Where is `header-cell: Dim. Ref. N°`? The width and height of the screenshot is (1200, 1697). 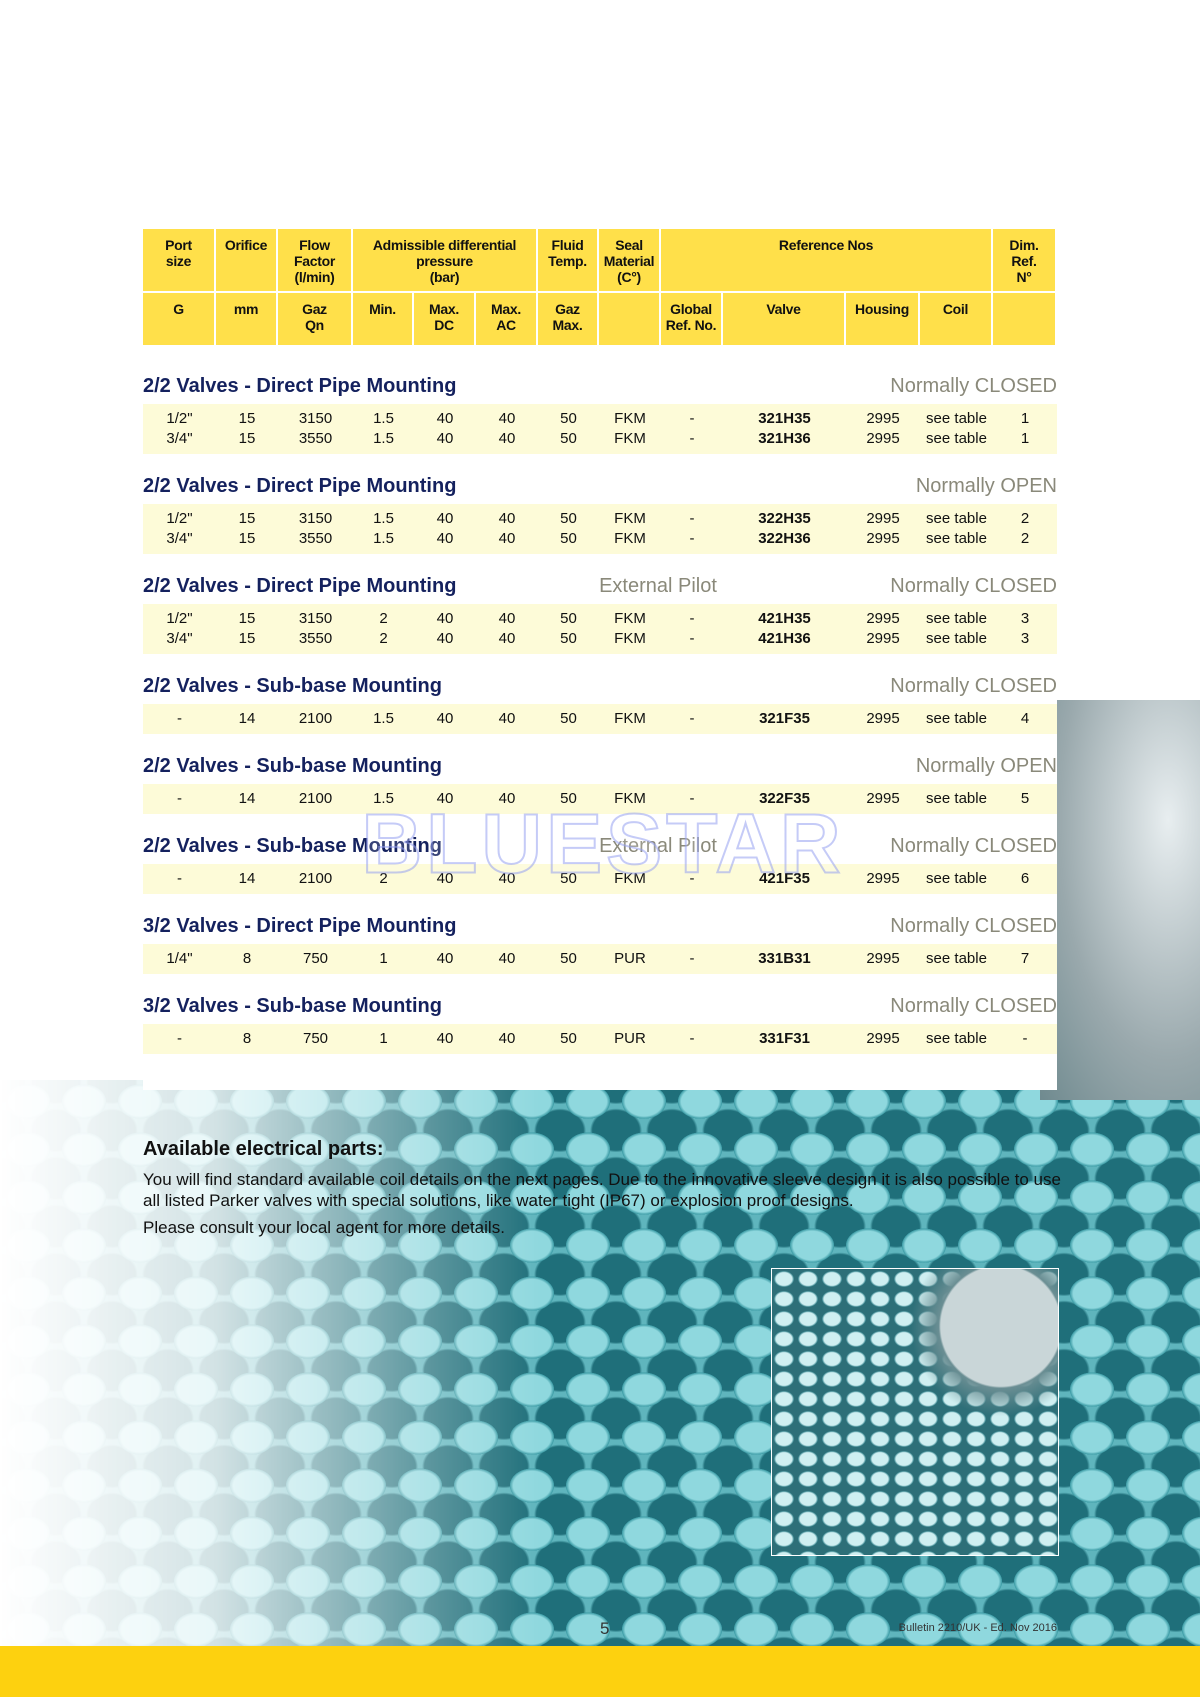 header-cell: Dim. Ref. N° is located at coordinates (1025, 261).